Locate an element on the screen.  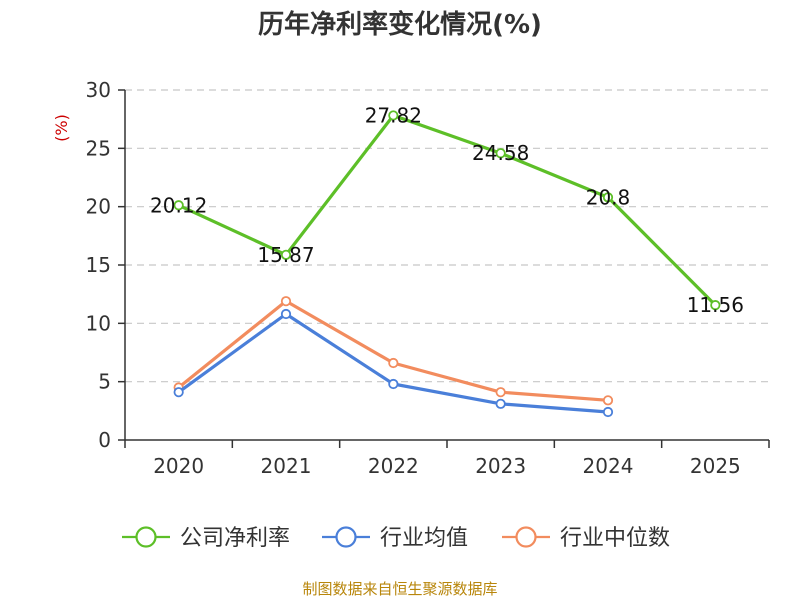
data-label: 20.8 is located at coordinates (608, 197).